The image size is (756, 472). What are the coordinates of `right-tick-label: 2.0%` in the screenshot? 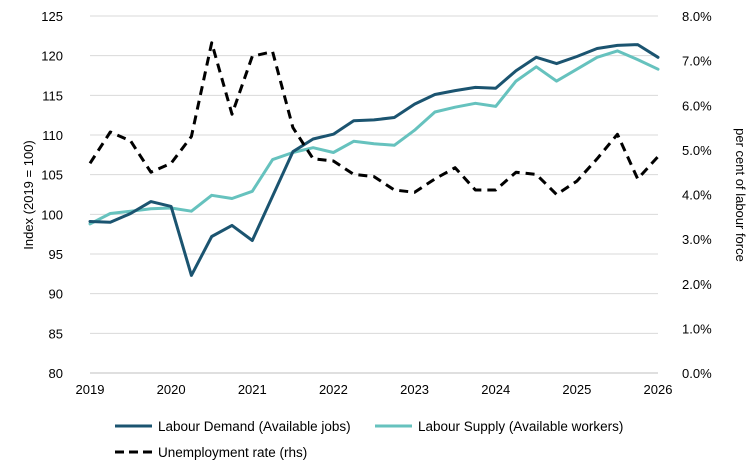 It's located at (697, 284).